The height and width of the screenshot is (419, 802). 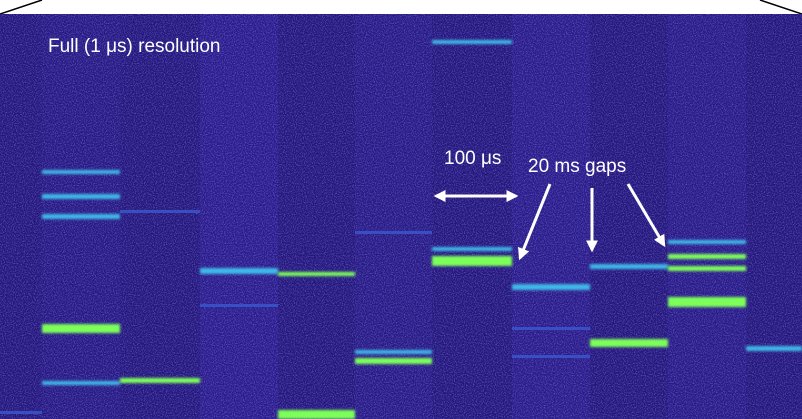 What do you see at coordinates (577, 166) in the screenshot?
I see `gaps-label: 20 ms gaps` at bounding box center [577, 166].